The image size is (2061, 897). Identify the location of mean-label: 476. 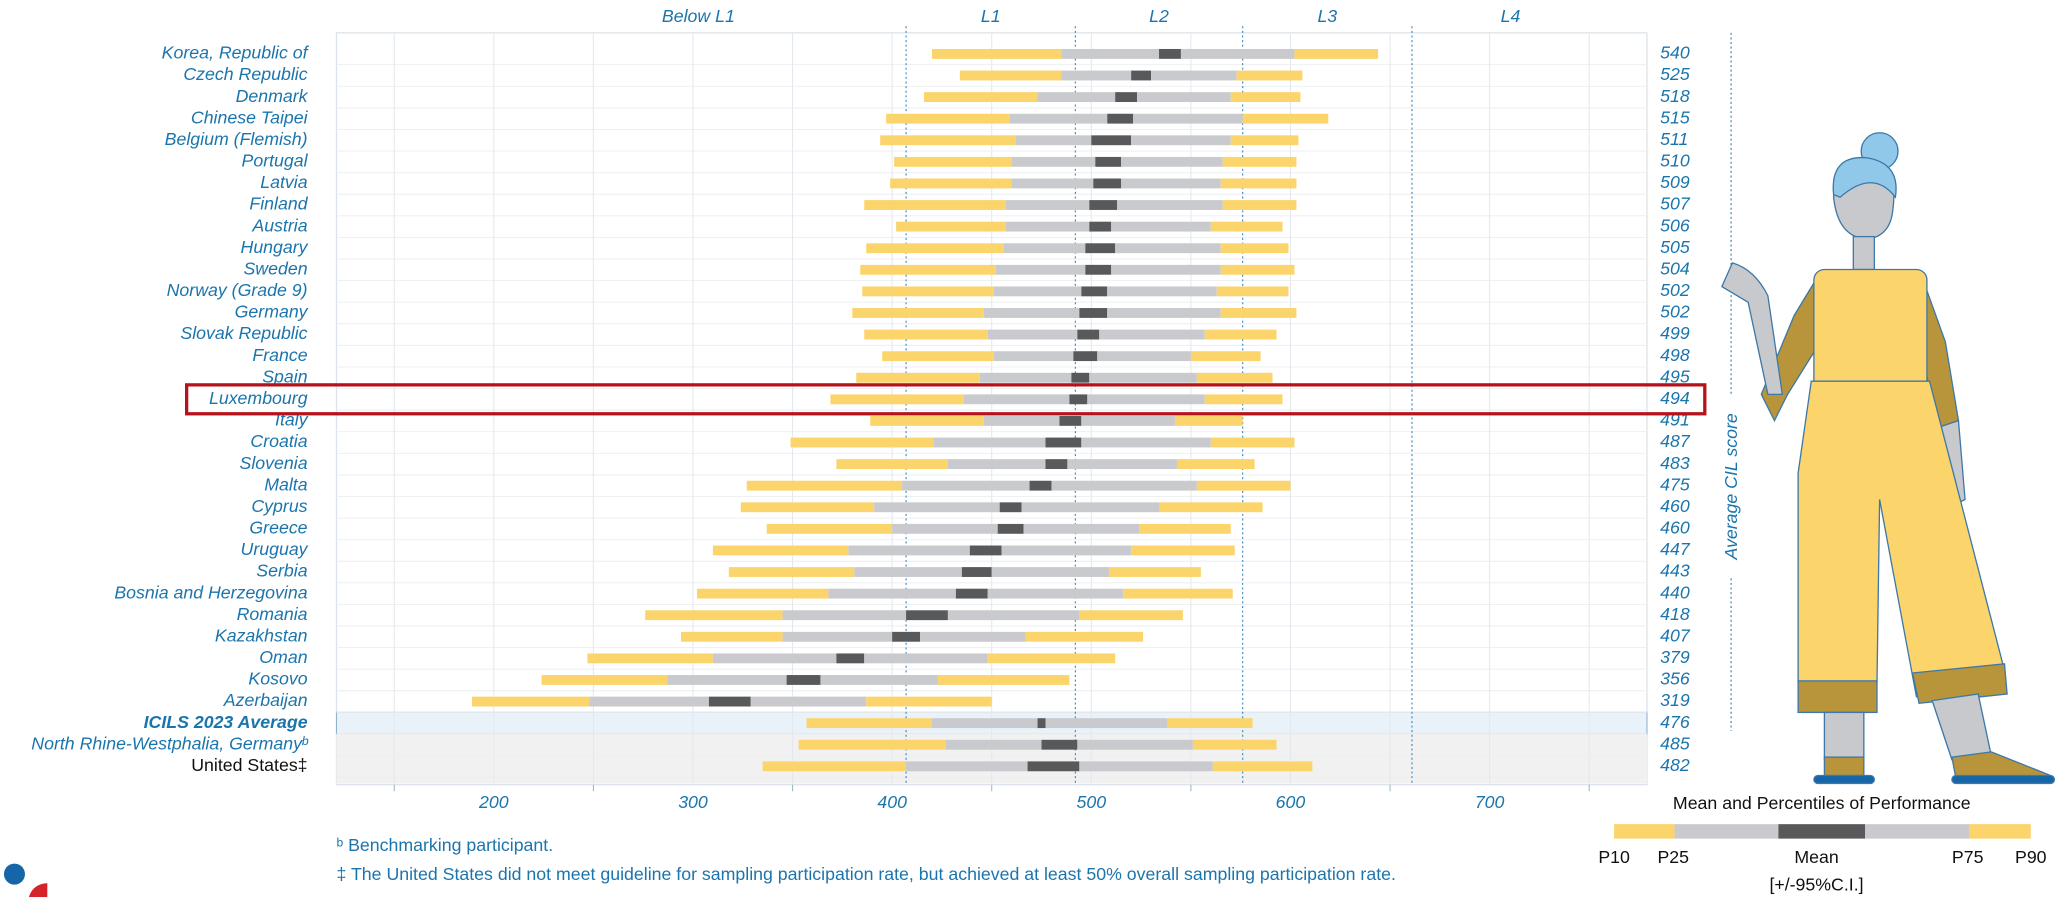
(1675, 722).